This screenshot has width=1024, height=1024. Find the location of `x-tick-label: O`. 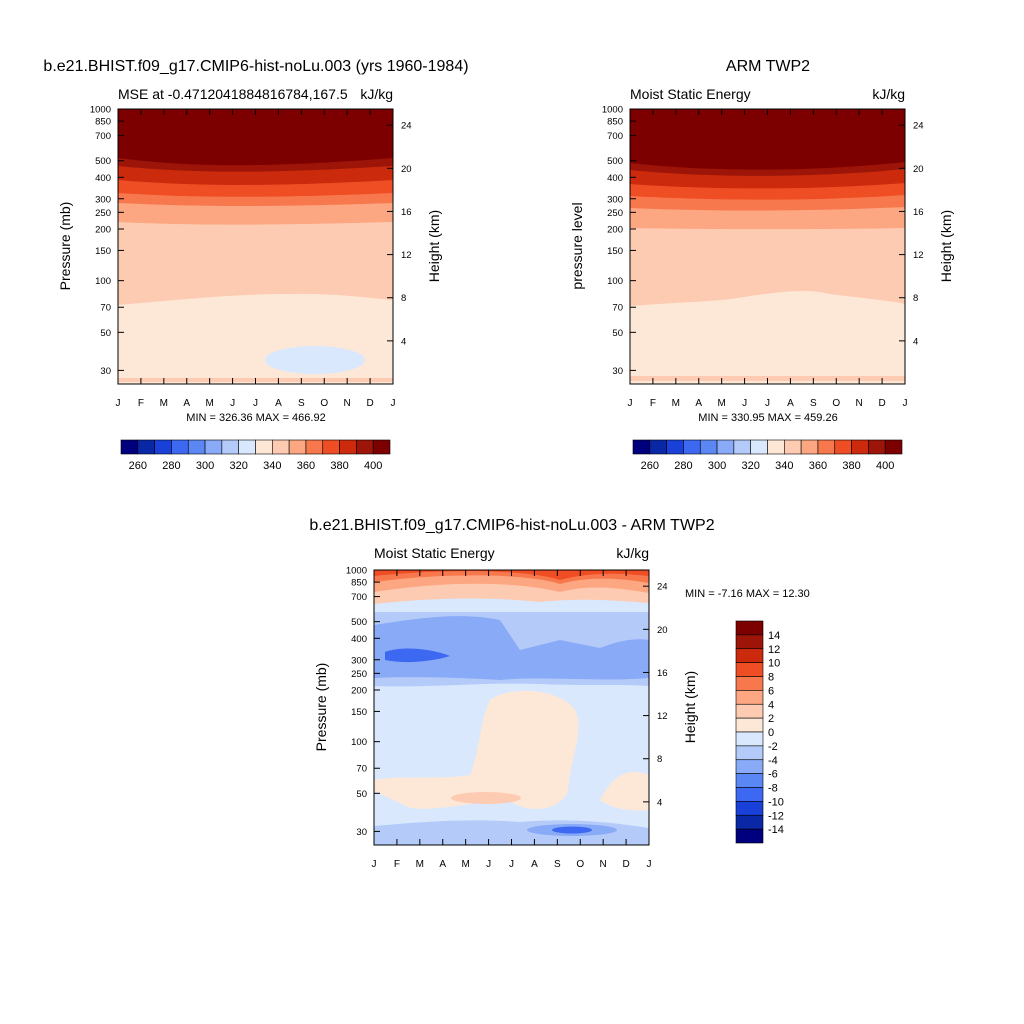

x-tick-label: O is located at coordinates (580, 864).